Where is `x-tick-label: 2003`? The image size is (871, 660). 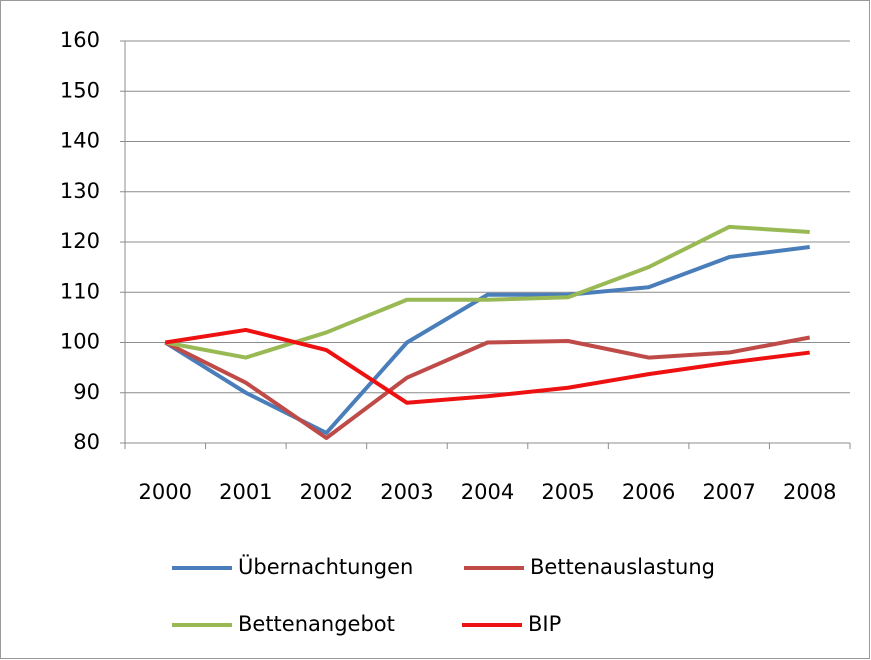 x-tick-label: 2003 is located at coordinates (406, 492).